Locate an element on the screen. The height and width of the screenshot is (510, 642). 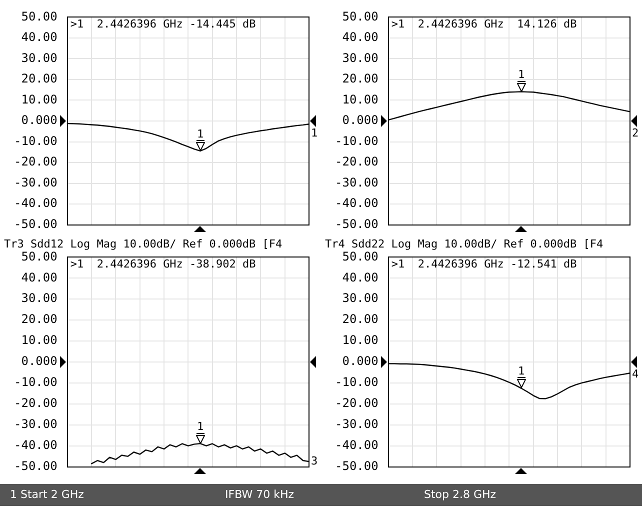
text: 1 Start 2 GHz is located at coordinates (47, 494).